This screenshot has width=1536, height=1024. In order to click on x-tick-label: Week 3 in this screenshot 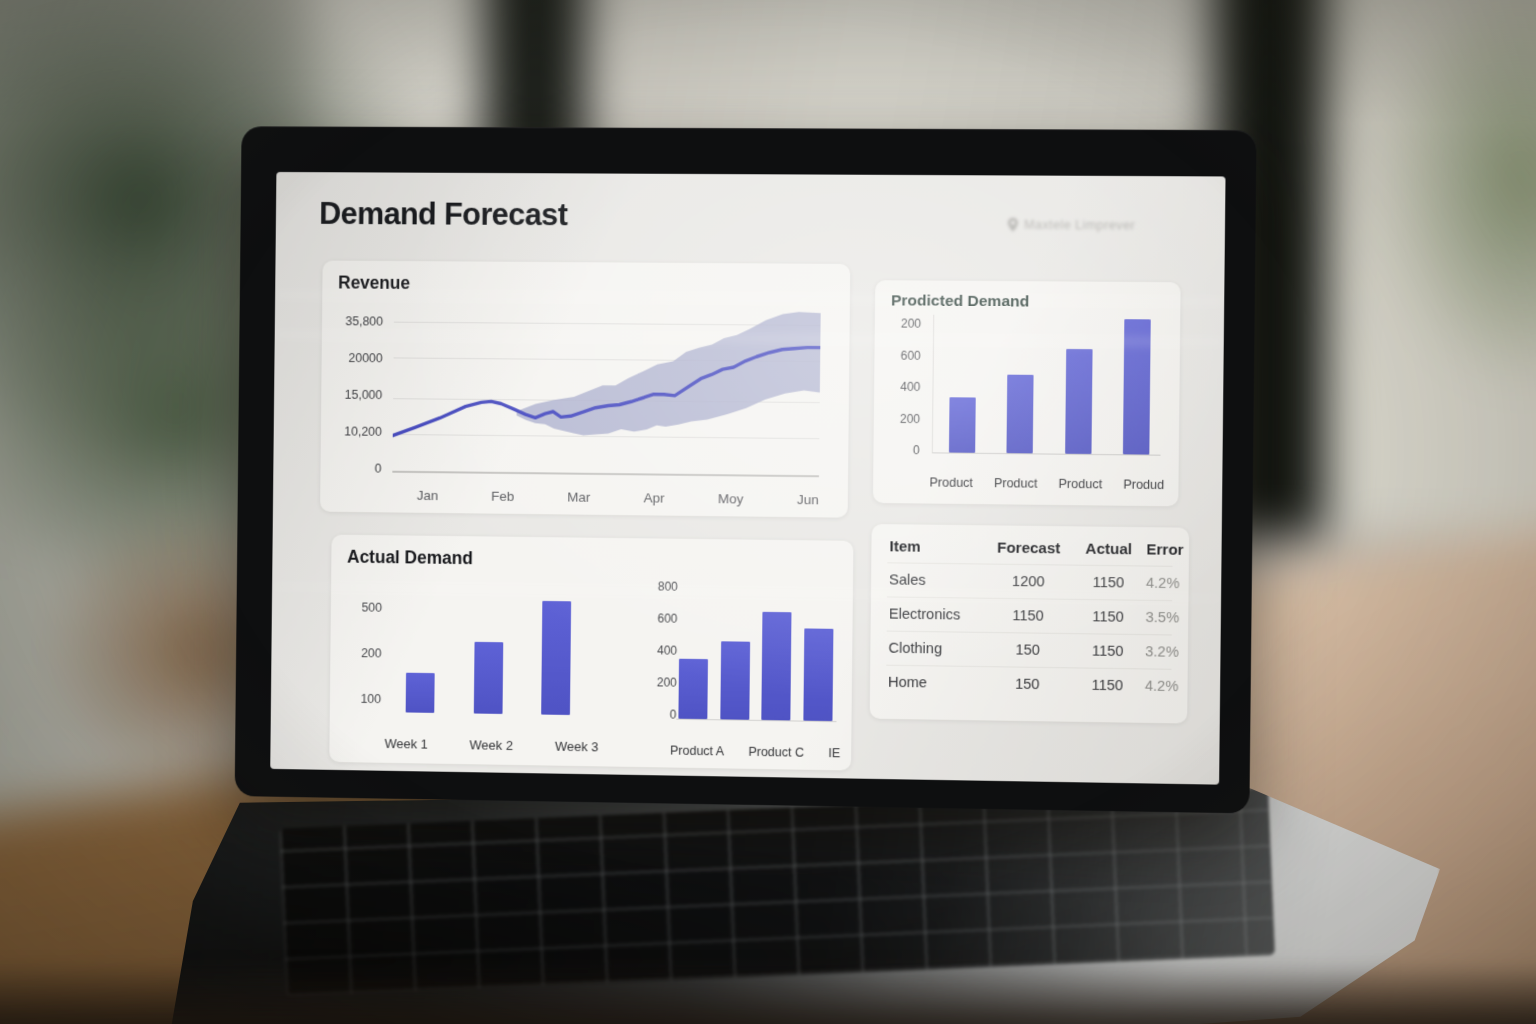, I will do `click(576, 746)`.